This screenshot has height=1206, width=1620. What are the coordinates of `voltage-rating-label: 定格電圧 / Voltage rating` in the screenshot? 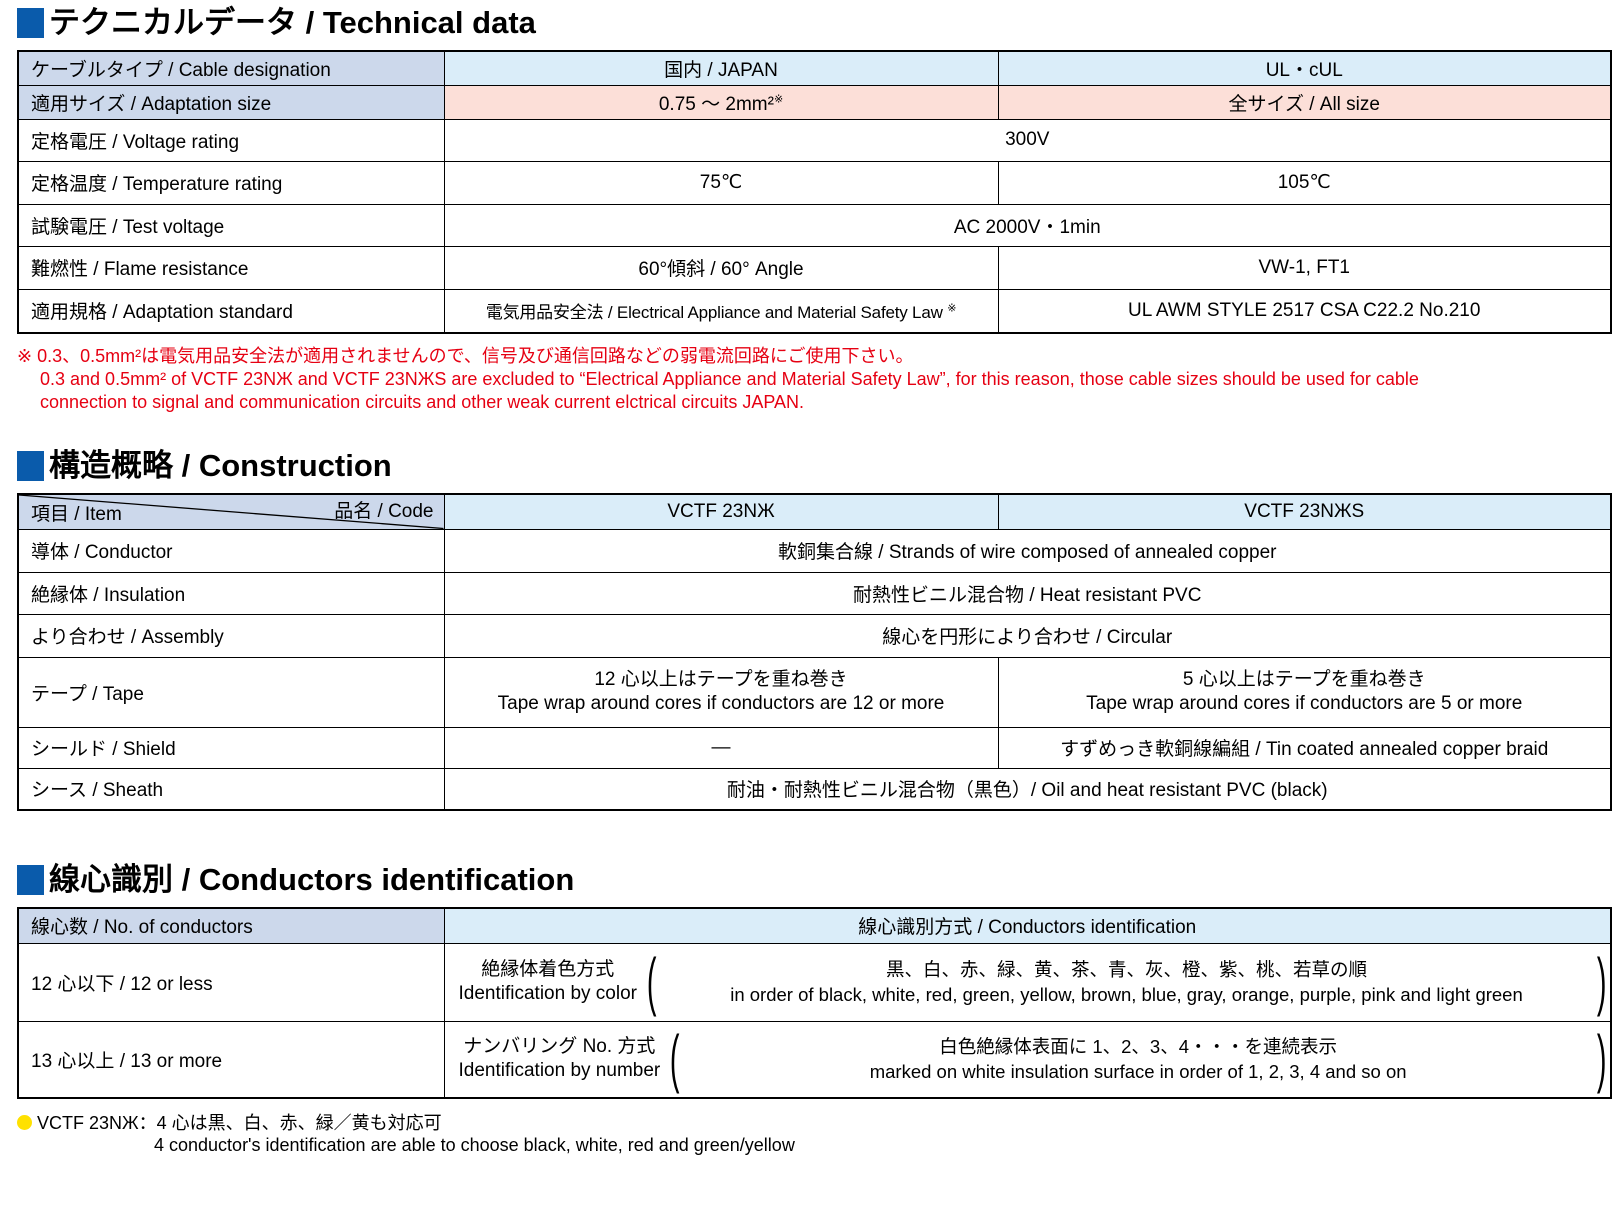 It's located at (231, 140).